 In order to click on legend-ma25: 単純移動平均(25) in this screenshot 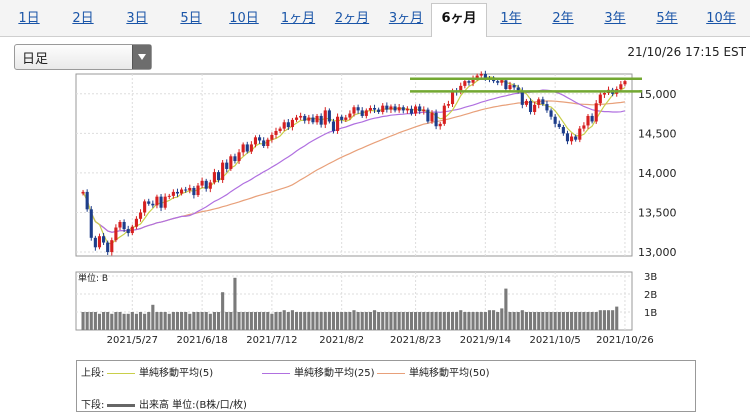, I will do `click(318, 371)`.